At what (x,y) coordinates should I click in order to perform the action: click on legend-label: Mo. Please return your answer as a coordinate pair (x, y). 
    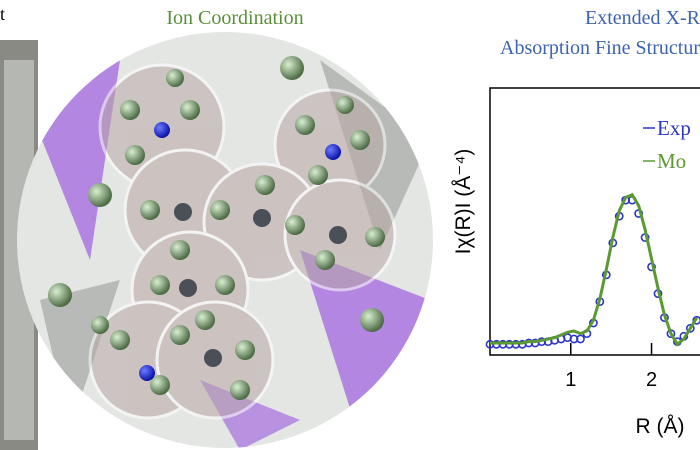
    Looking at the image, I should click on (671, 161).